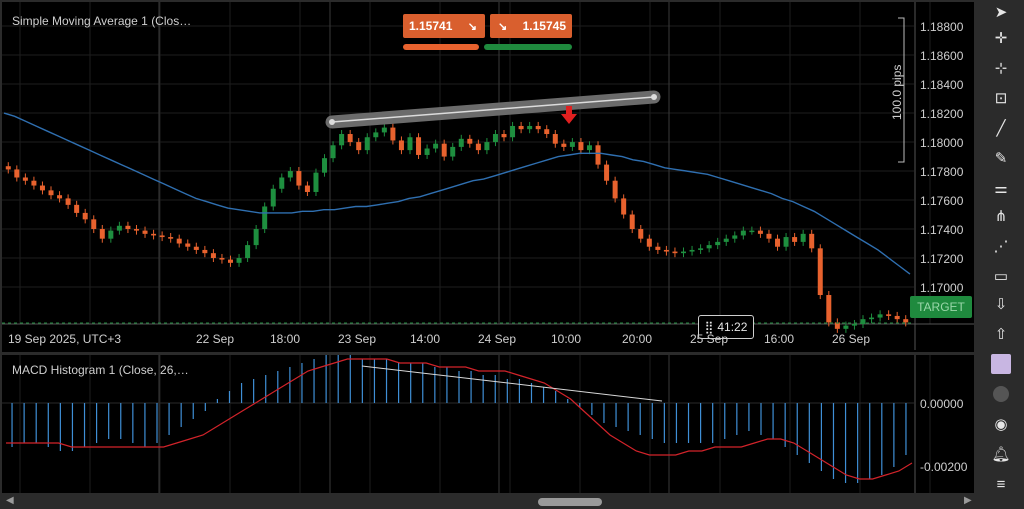  Describe the element at coordinates (357, 339) in the screenshot. I see `time-tick: 23 Sep` at that location.